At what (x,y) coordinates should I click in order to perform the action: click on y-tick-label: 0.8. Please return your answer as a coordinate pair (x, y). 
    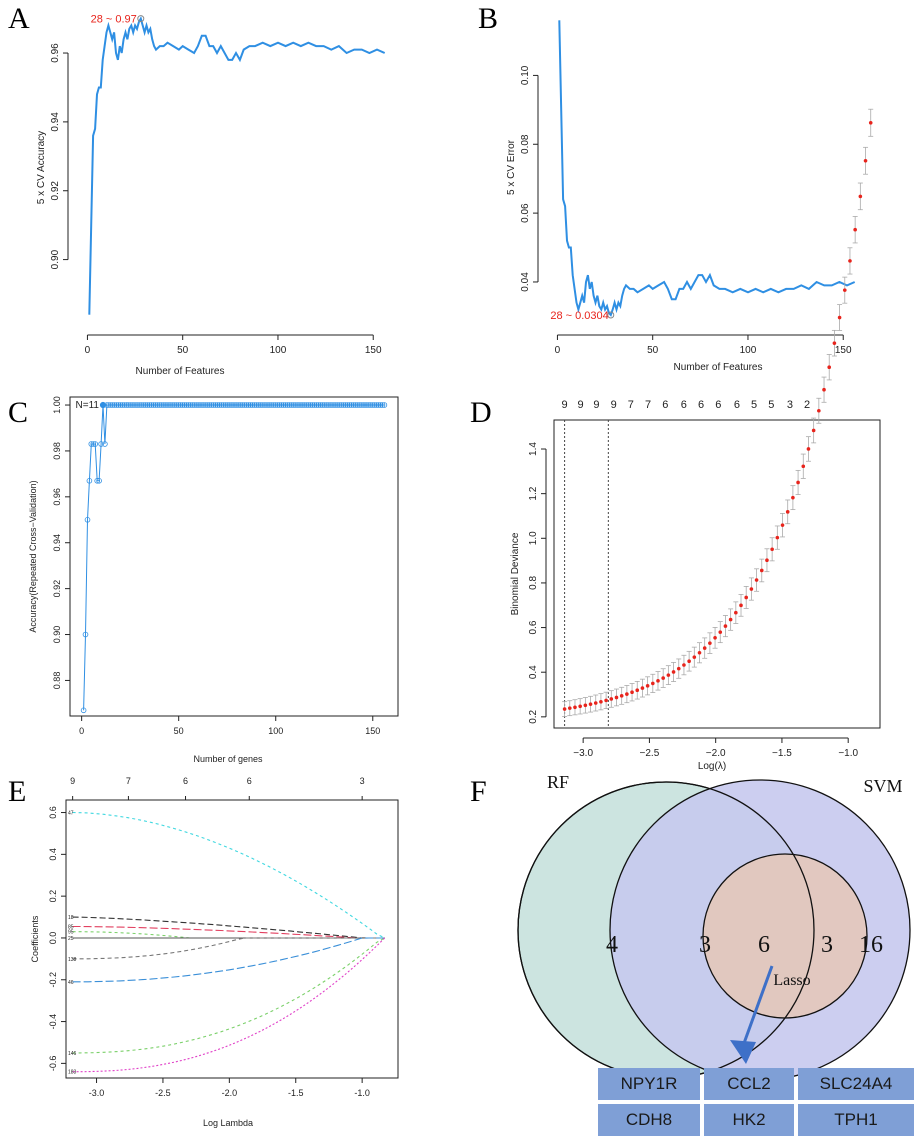
    Looking at the image, I should click on (533, 583).